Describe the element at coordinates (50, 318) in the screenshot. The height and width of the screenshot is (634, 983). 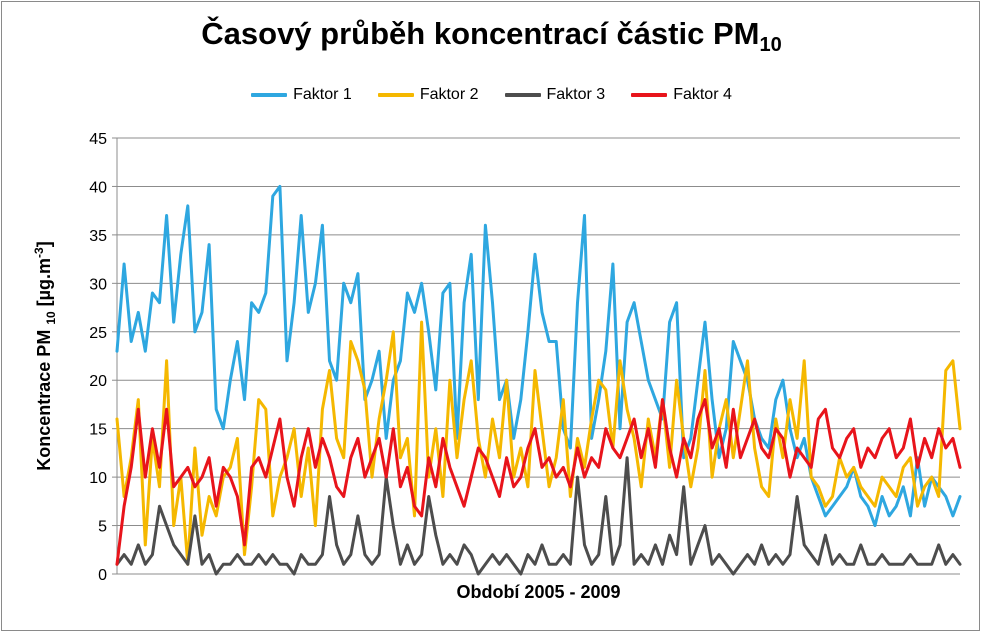
I see `y-axis-label-sub: 10` at that location.